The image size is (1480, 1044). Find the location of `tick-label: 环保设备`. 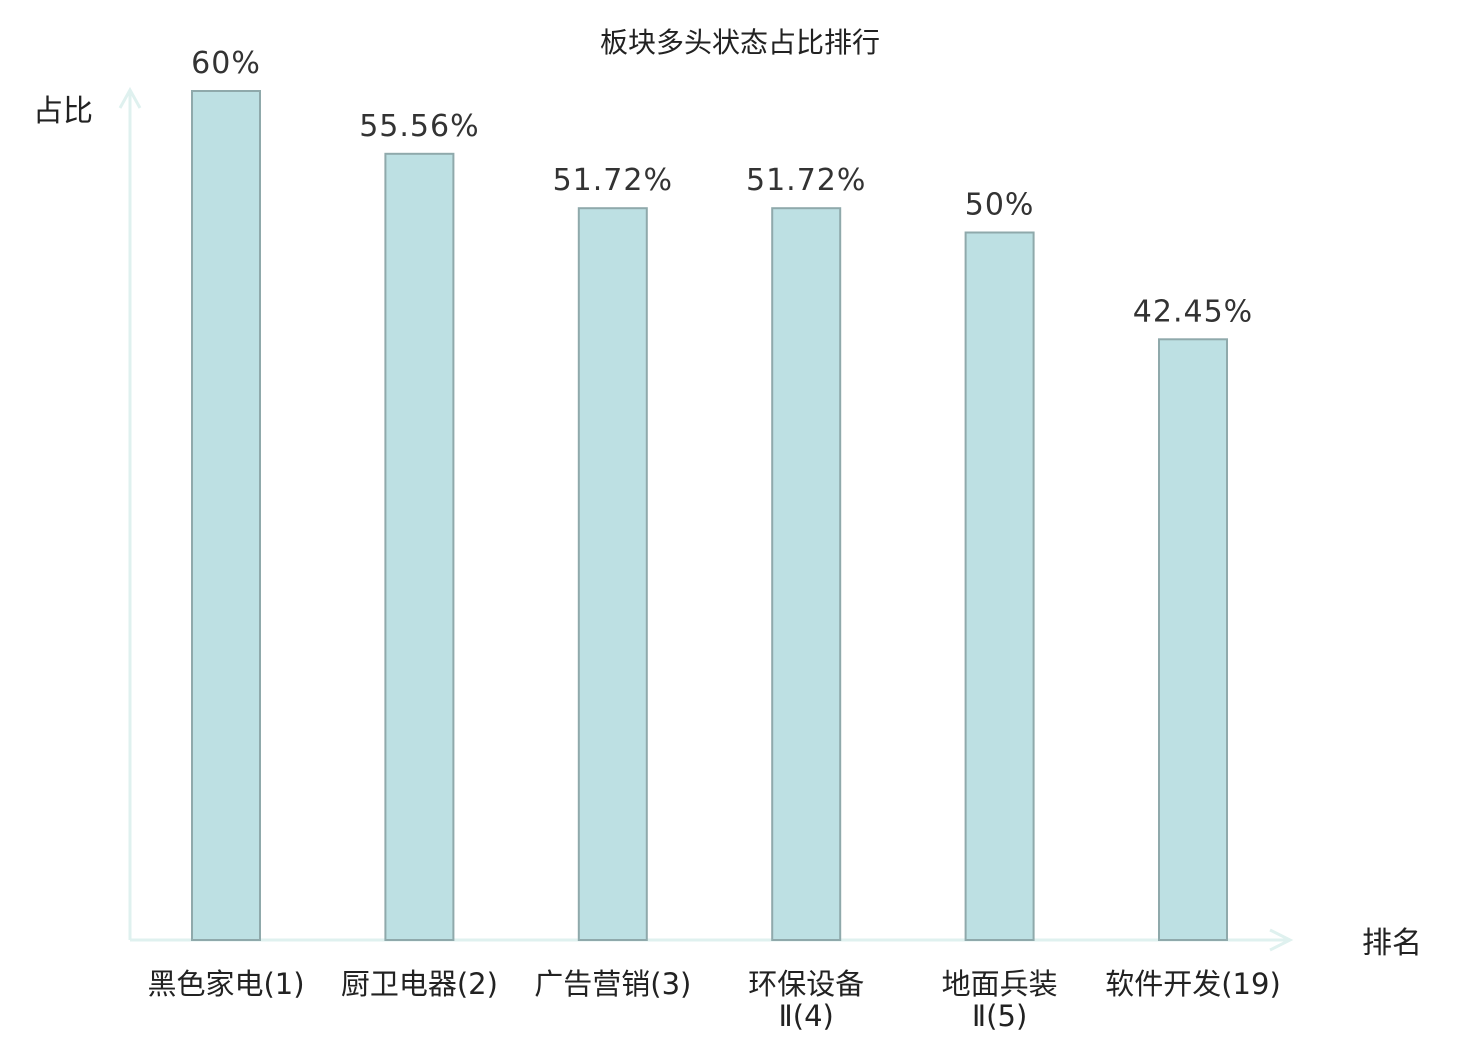

tick-label: 环保设备 is located at coordinates (806, 984).